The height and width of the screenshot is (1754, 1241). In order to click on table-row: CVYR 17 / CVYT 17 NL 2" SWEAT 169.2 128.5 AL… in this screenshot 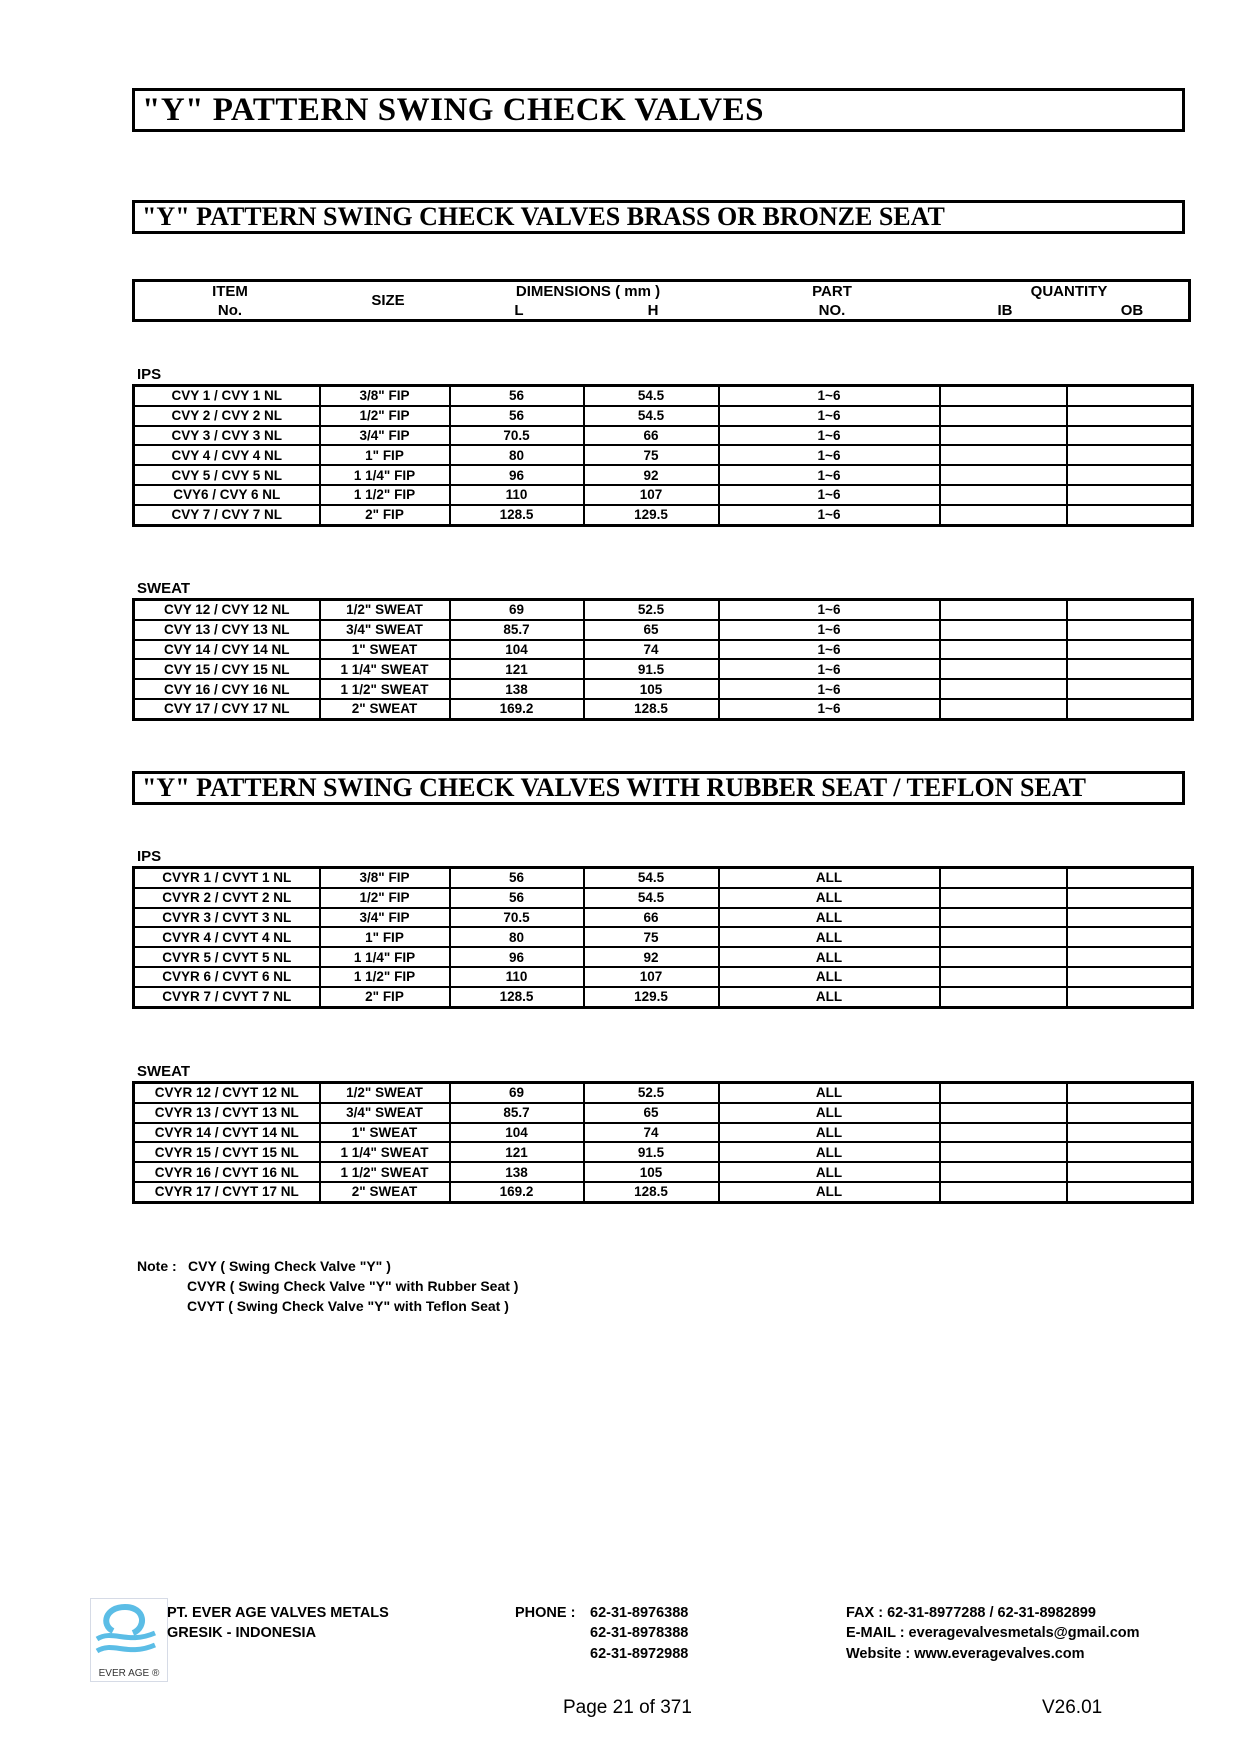, I will do `click(663, 1192)`.